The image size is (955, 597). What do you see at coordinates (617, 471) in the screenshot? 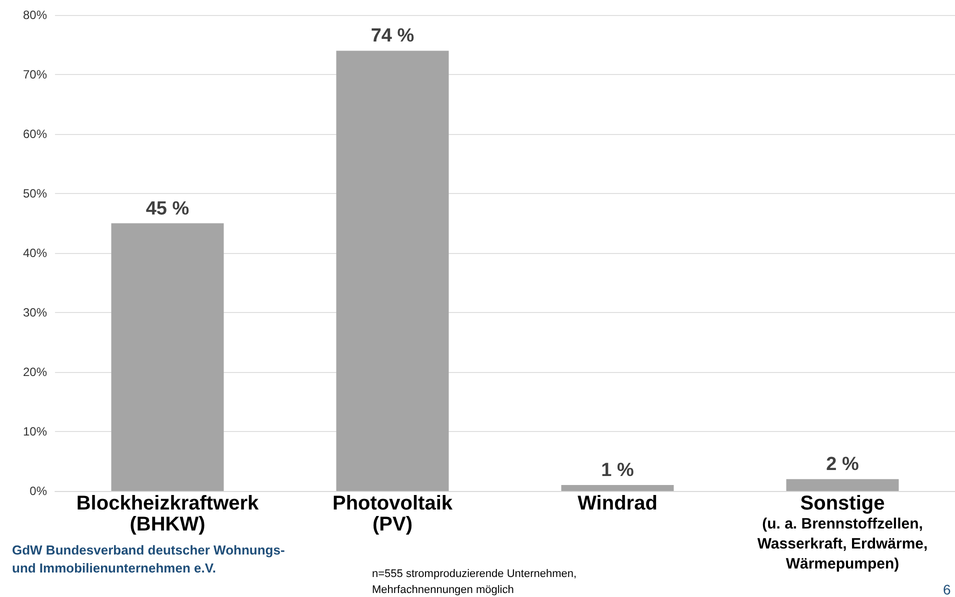
I see `data-label: 1 %` at bounding box center [617, 471].